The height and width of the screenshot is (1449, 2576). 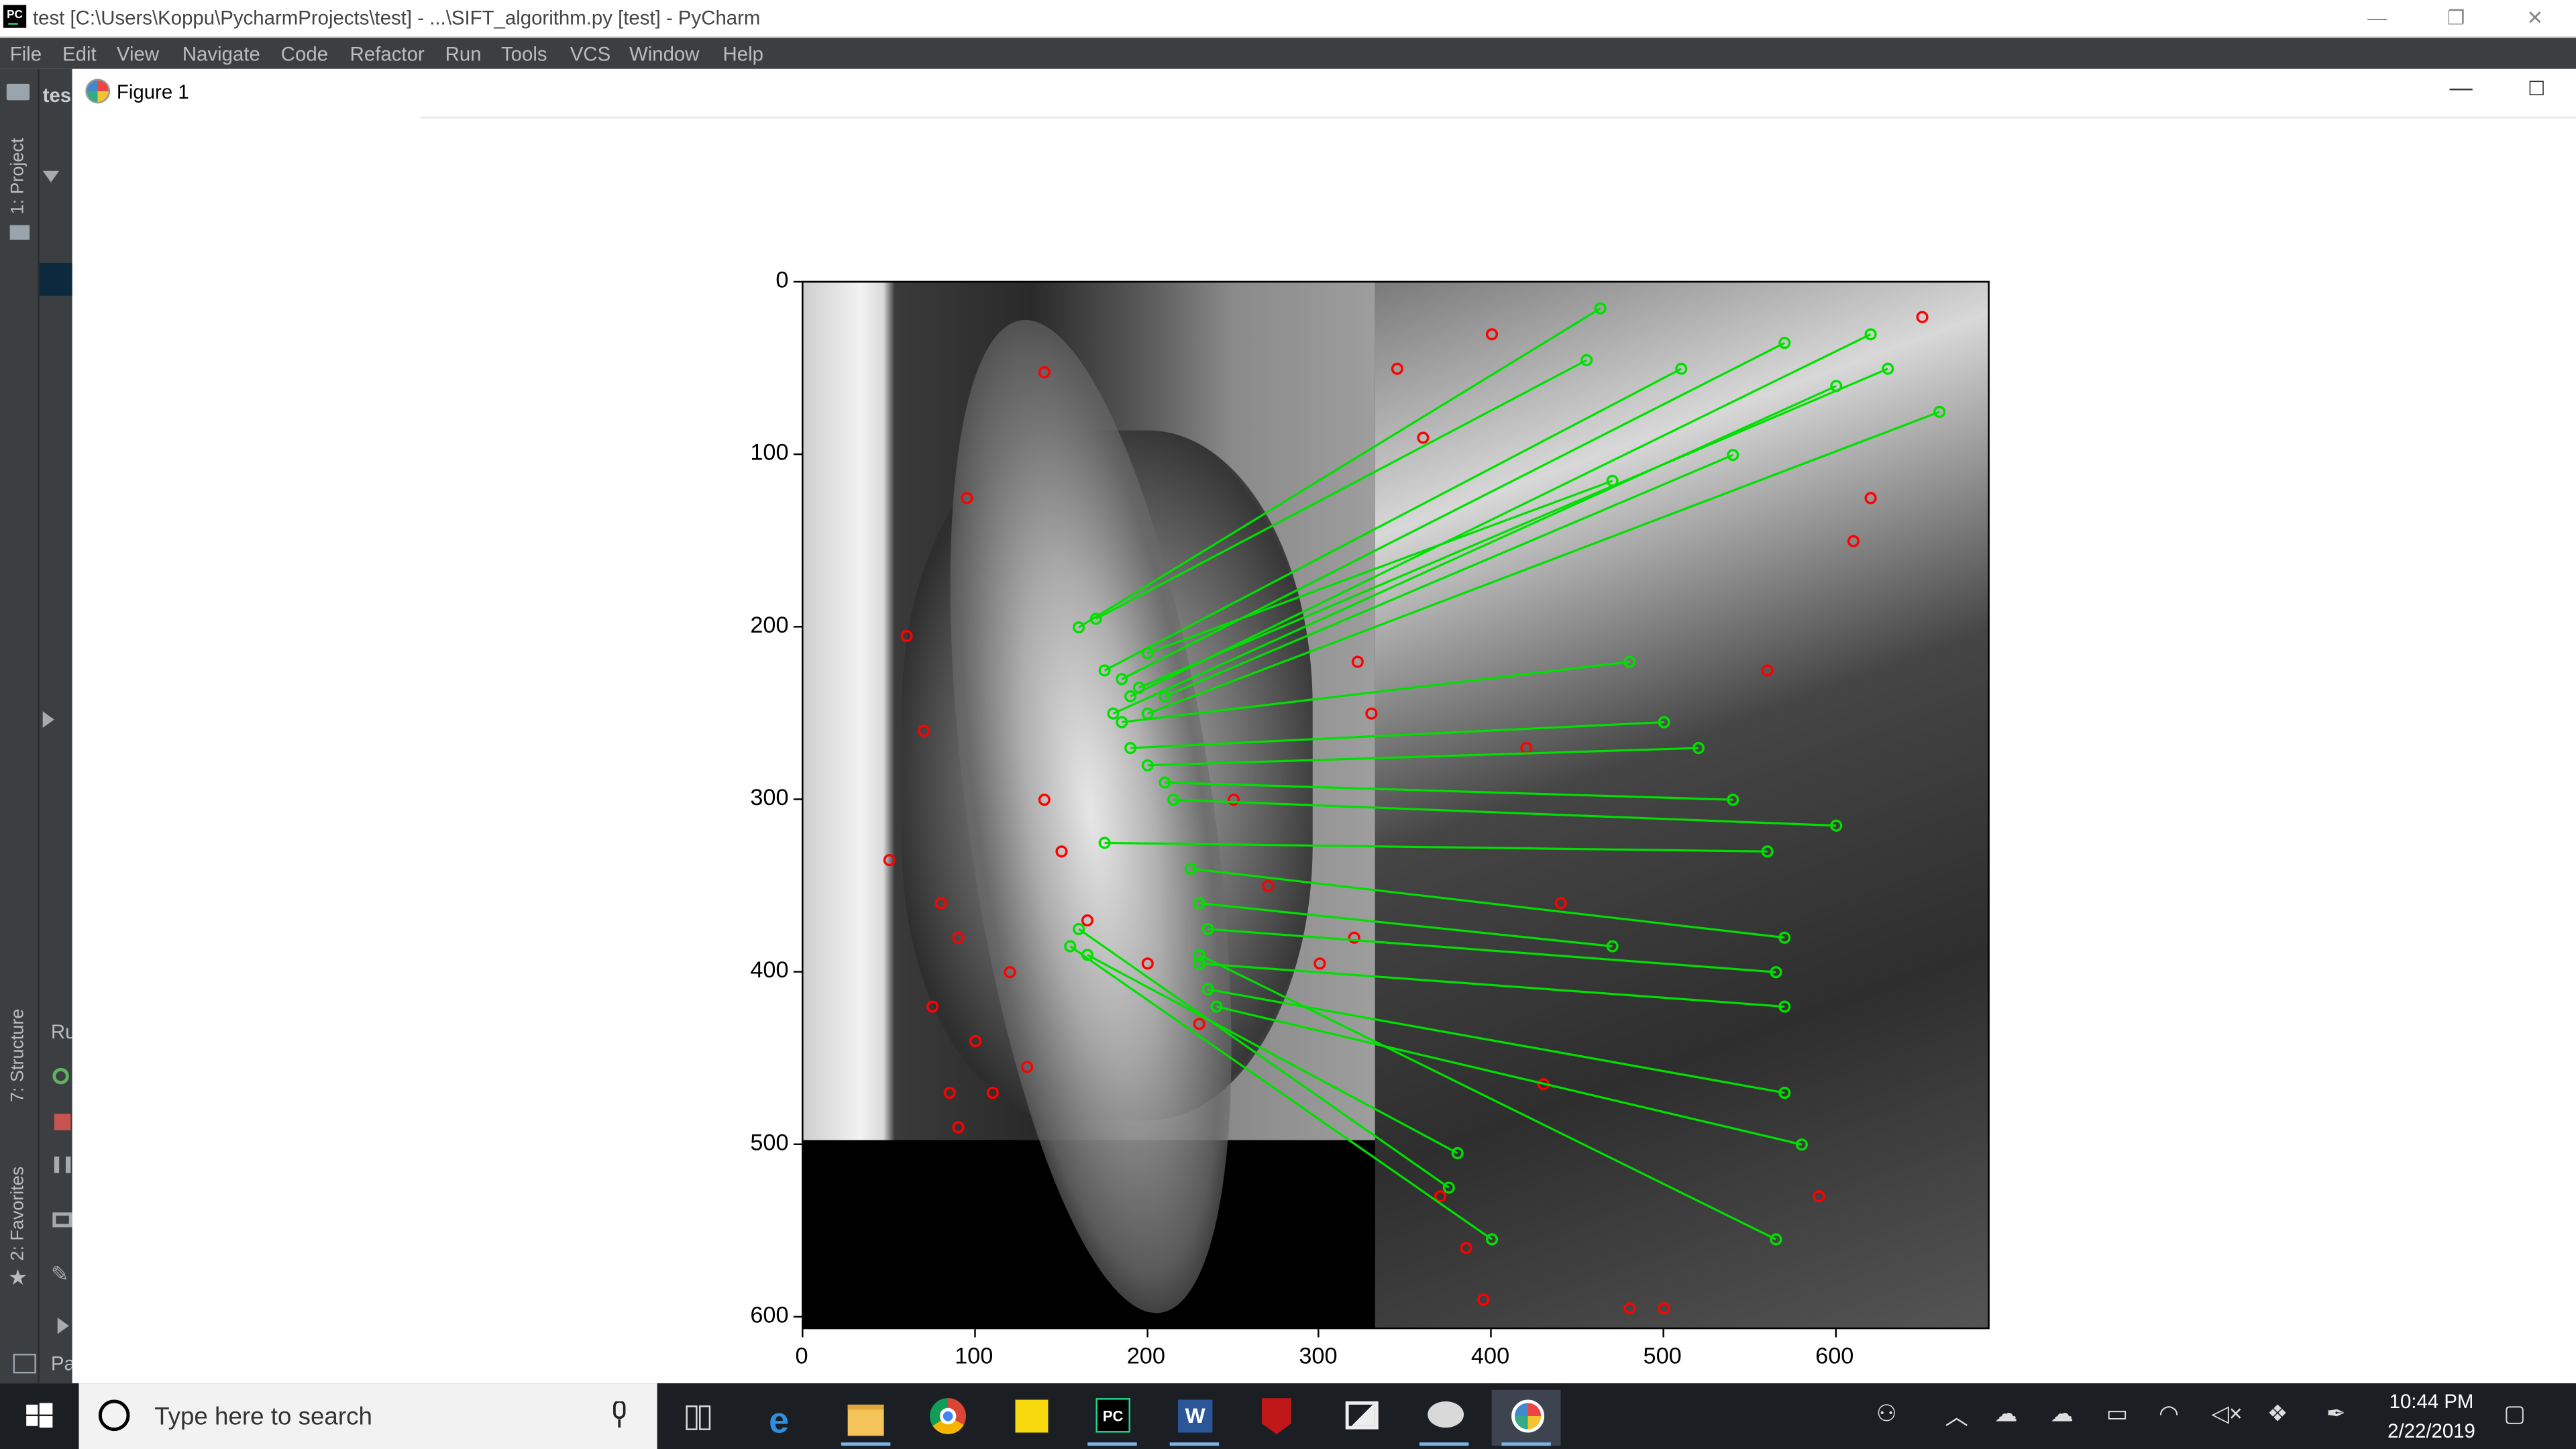 What do you see at coordinates (1444, 1418) in the screenshot?
I see `snipping-tool-icon` at bounding box center [1444, 1418].